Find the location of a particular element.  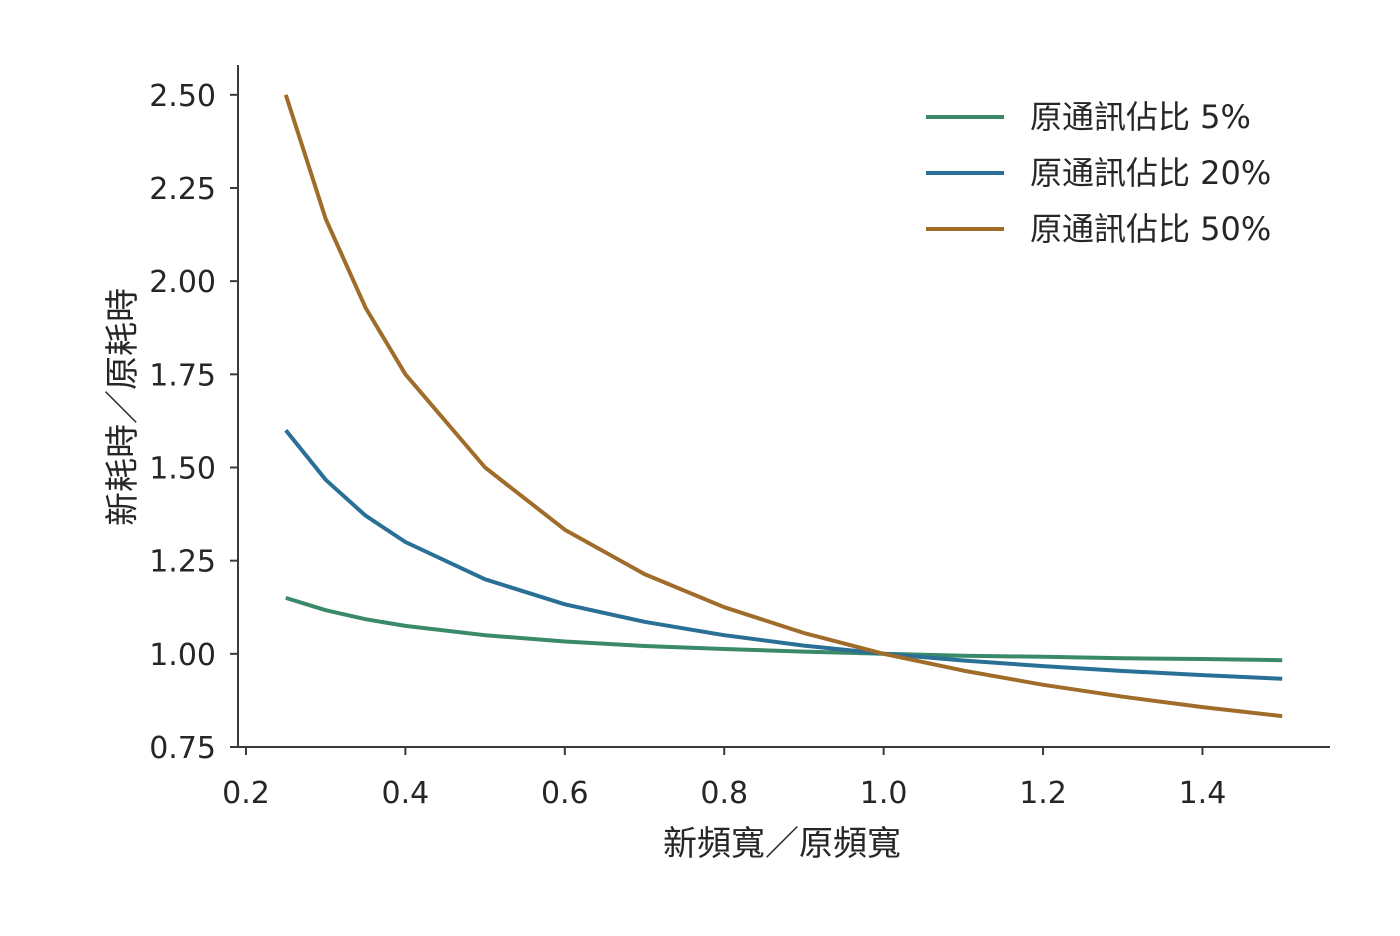

x-tick-label: 1.2 is located at coordinates (1043, 793).